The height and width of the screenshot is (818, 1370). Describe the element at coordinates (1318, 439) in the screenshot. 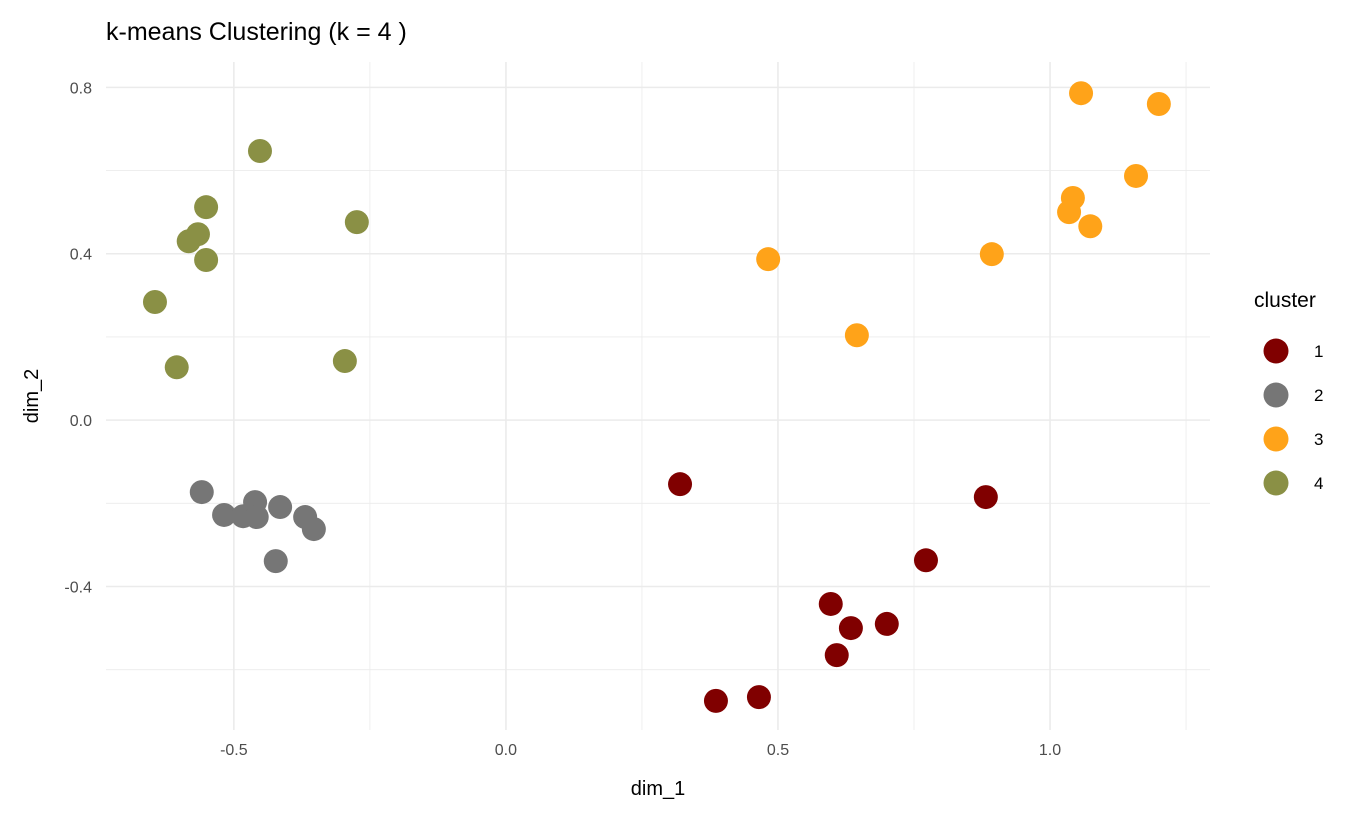

I see `legend-label-3: 3` at that location.